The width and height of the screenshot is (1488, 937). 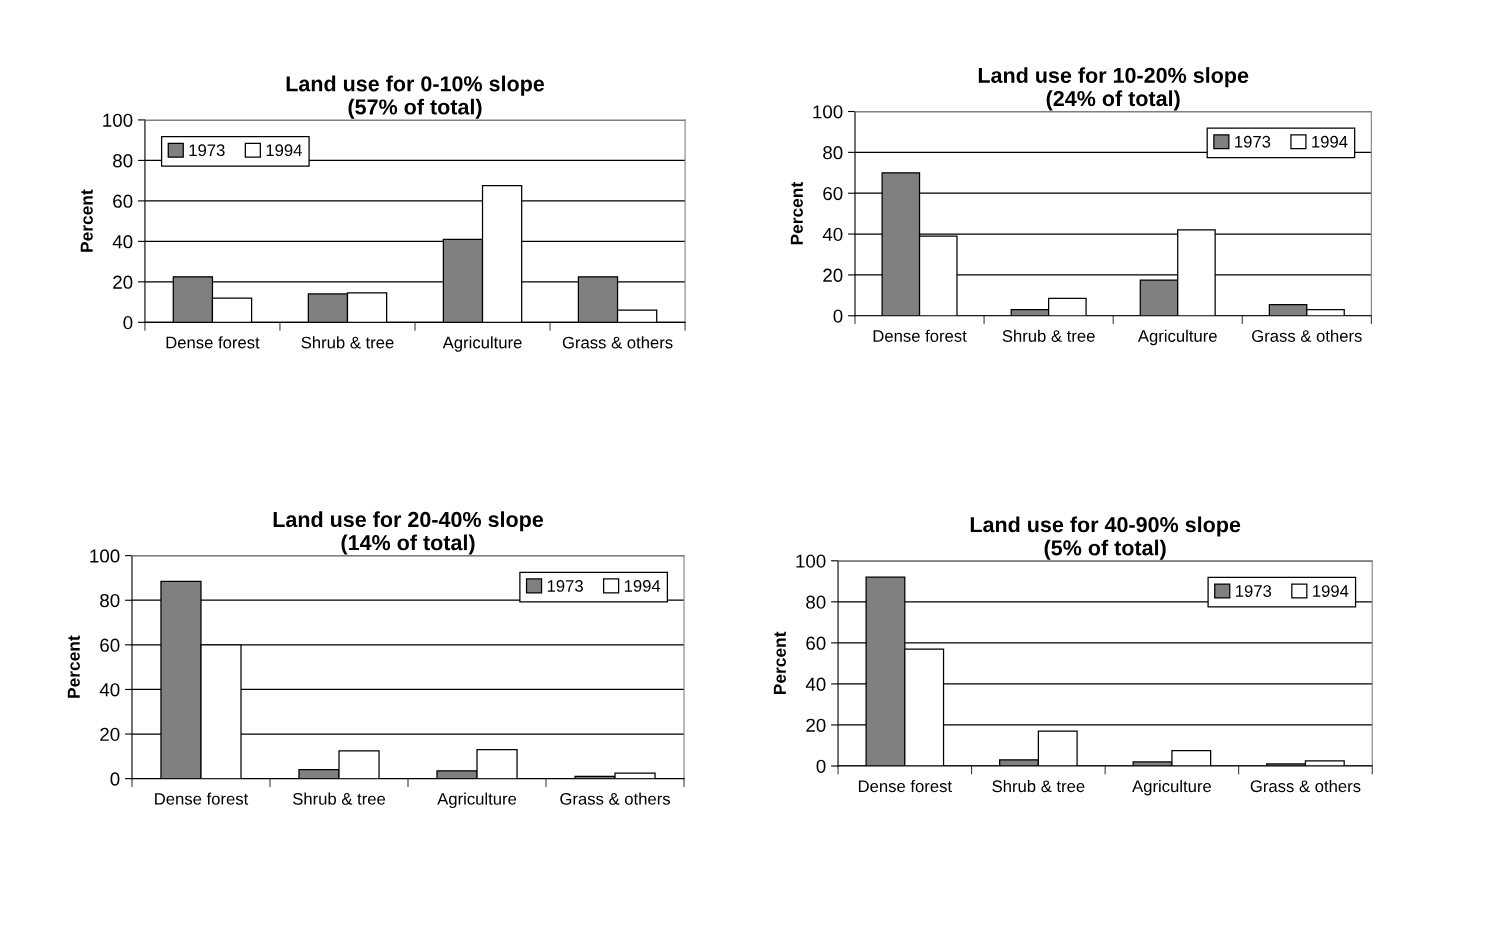 I want to click on chart-title: Land use for 0-10% slope (57% of total), so click(x=415, y=97).